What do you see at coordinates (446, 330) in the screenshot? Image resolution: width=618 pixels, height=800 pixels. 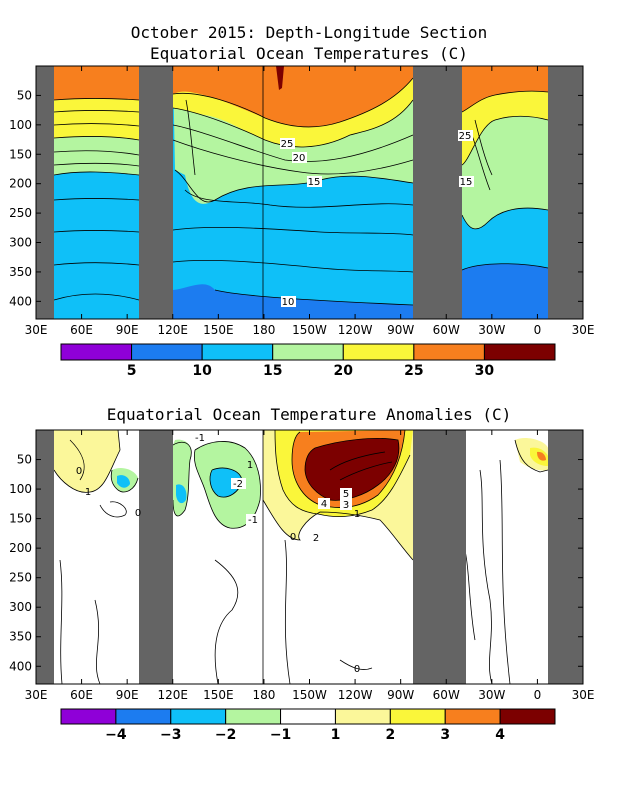 I see `top-x-tick-label: 60W` at bounding box center [446, 330].